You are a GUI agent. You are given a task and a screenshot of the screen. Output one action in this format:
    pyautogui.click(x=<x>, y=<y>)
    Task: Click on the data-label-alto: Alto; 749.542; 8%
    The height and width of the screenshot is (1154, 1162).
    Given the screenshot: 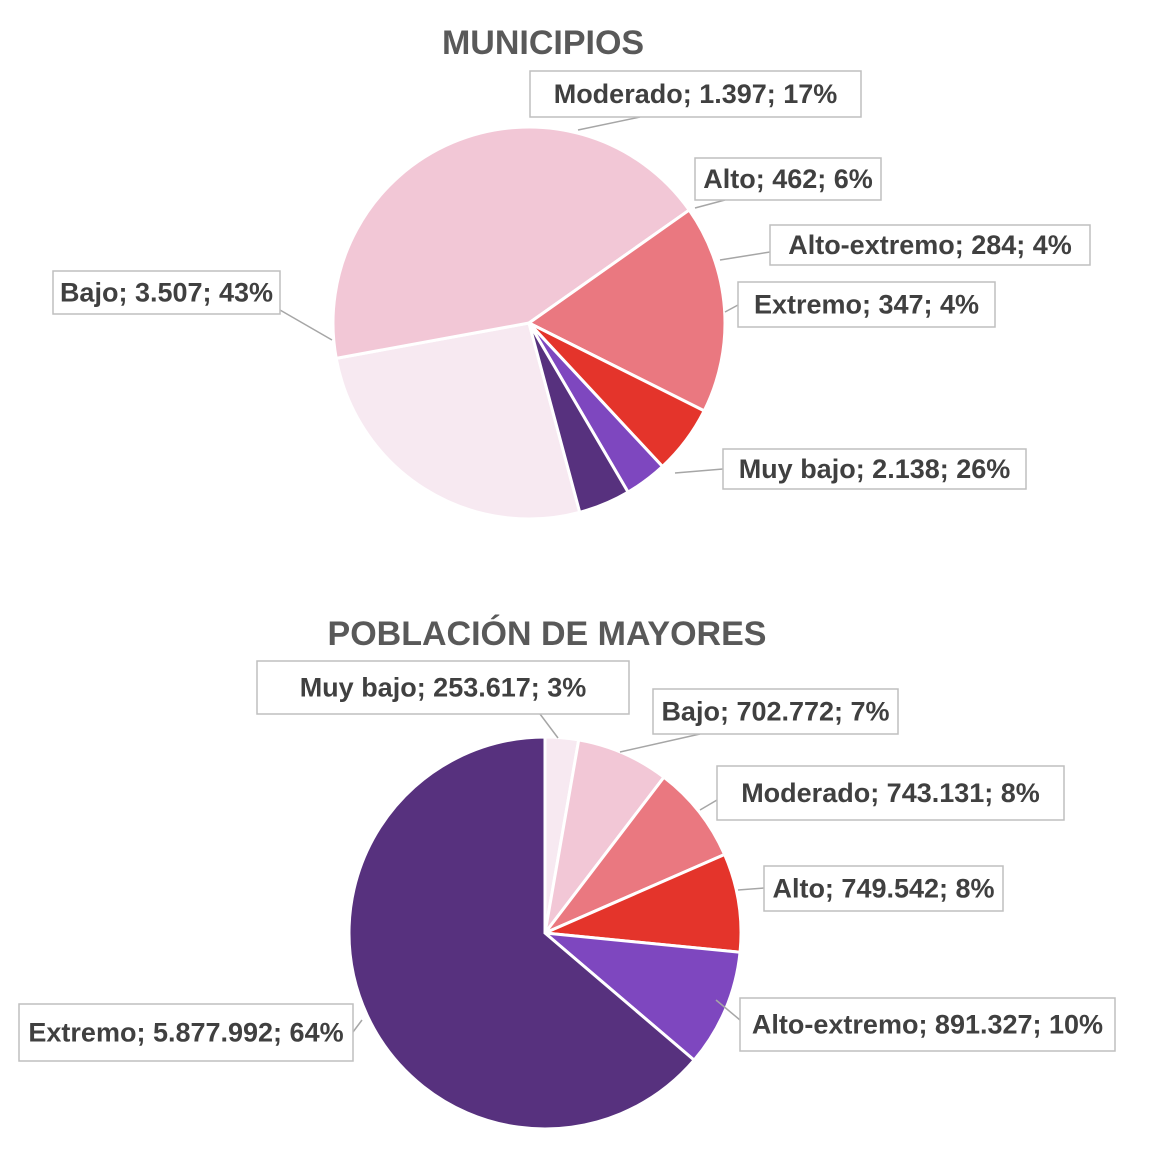 What is the action you would take?
    pyautogui.click(x=883, y=889)
    